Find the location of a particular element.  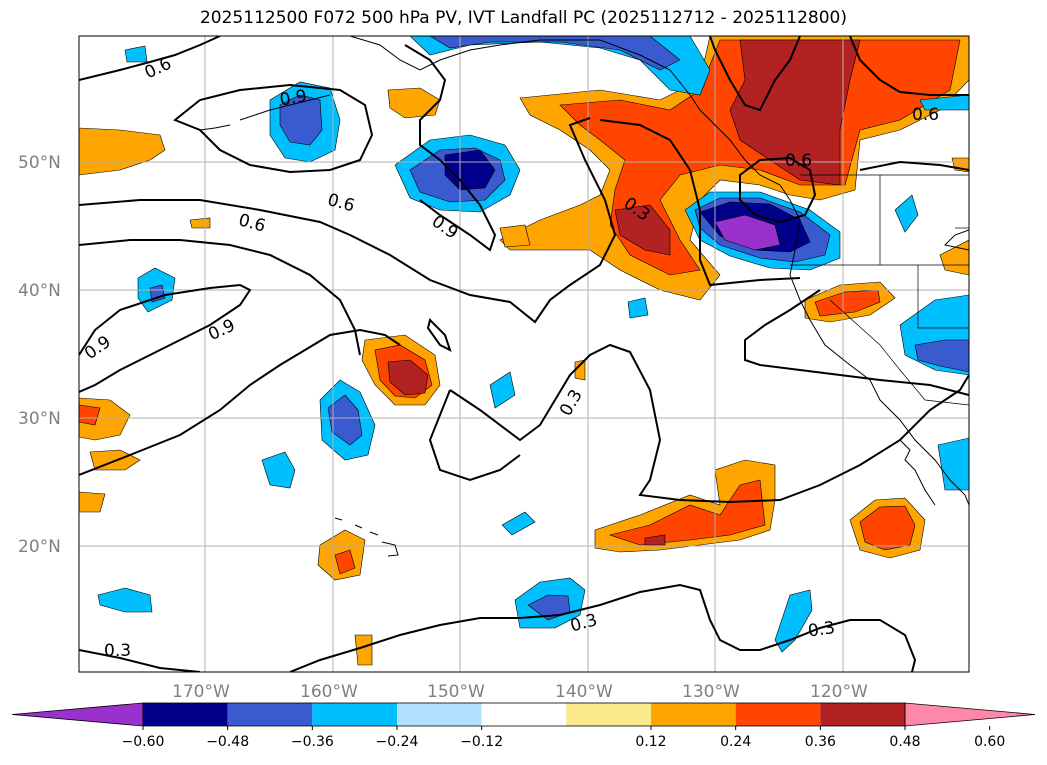

lon-label-150w: 150°W is located at coordinates (456, 692).